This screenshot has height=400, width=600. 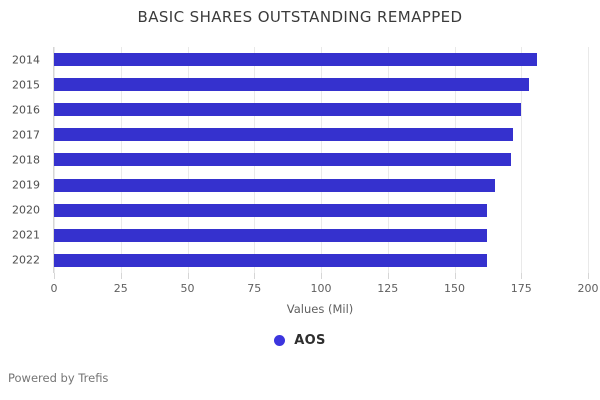 I want to click on bar-2019, so click(x=274, y=185).